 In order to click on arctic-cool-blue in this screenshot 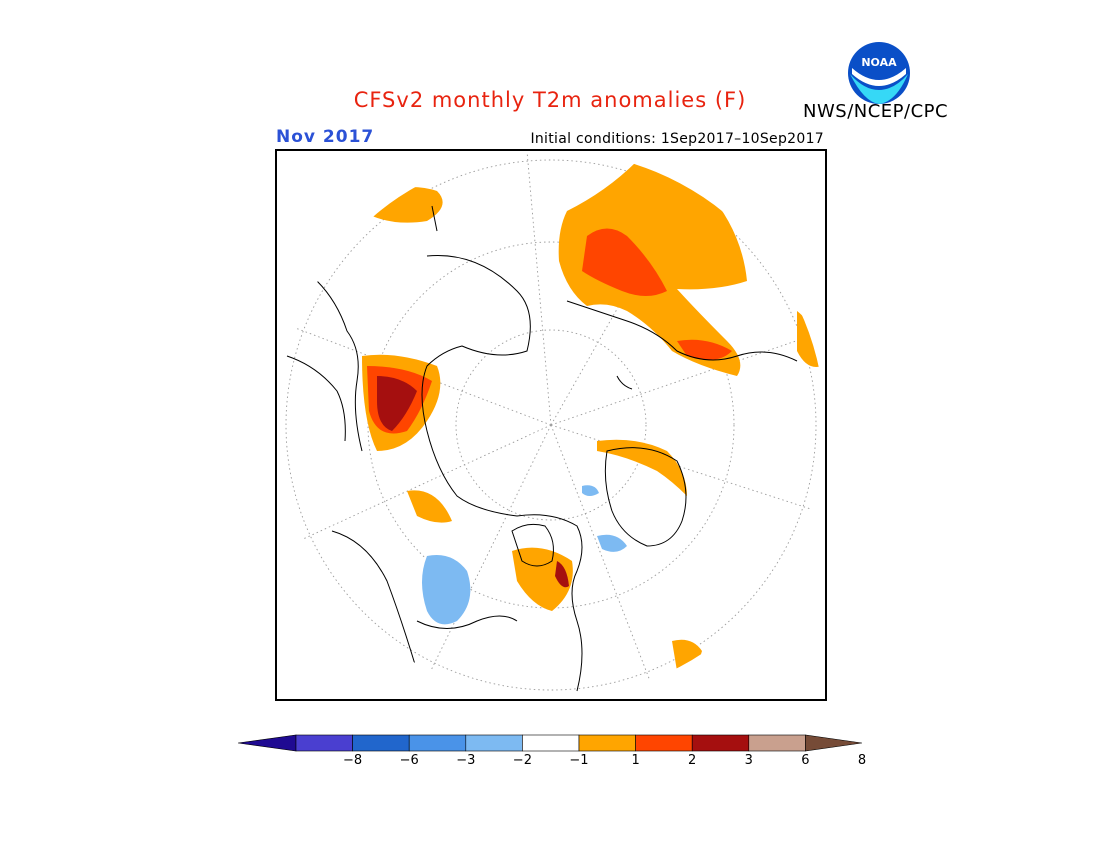, I will do `click(612, 543)`.